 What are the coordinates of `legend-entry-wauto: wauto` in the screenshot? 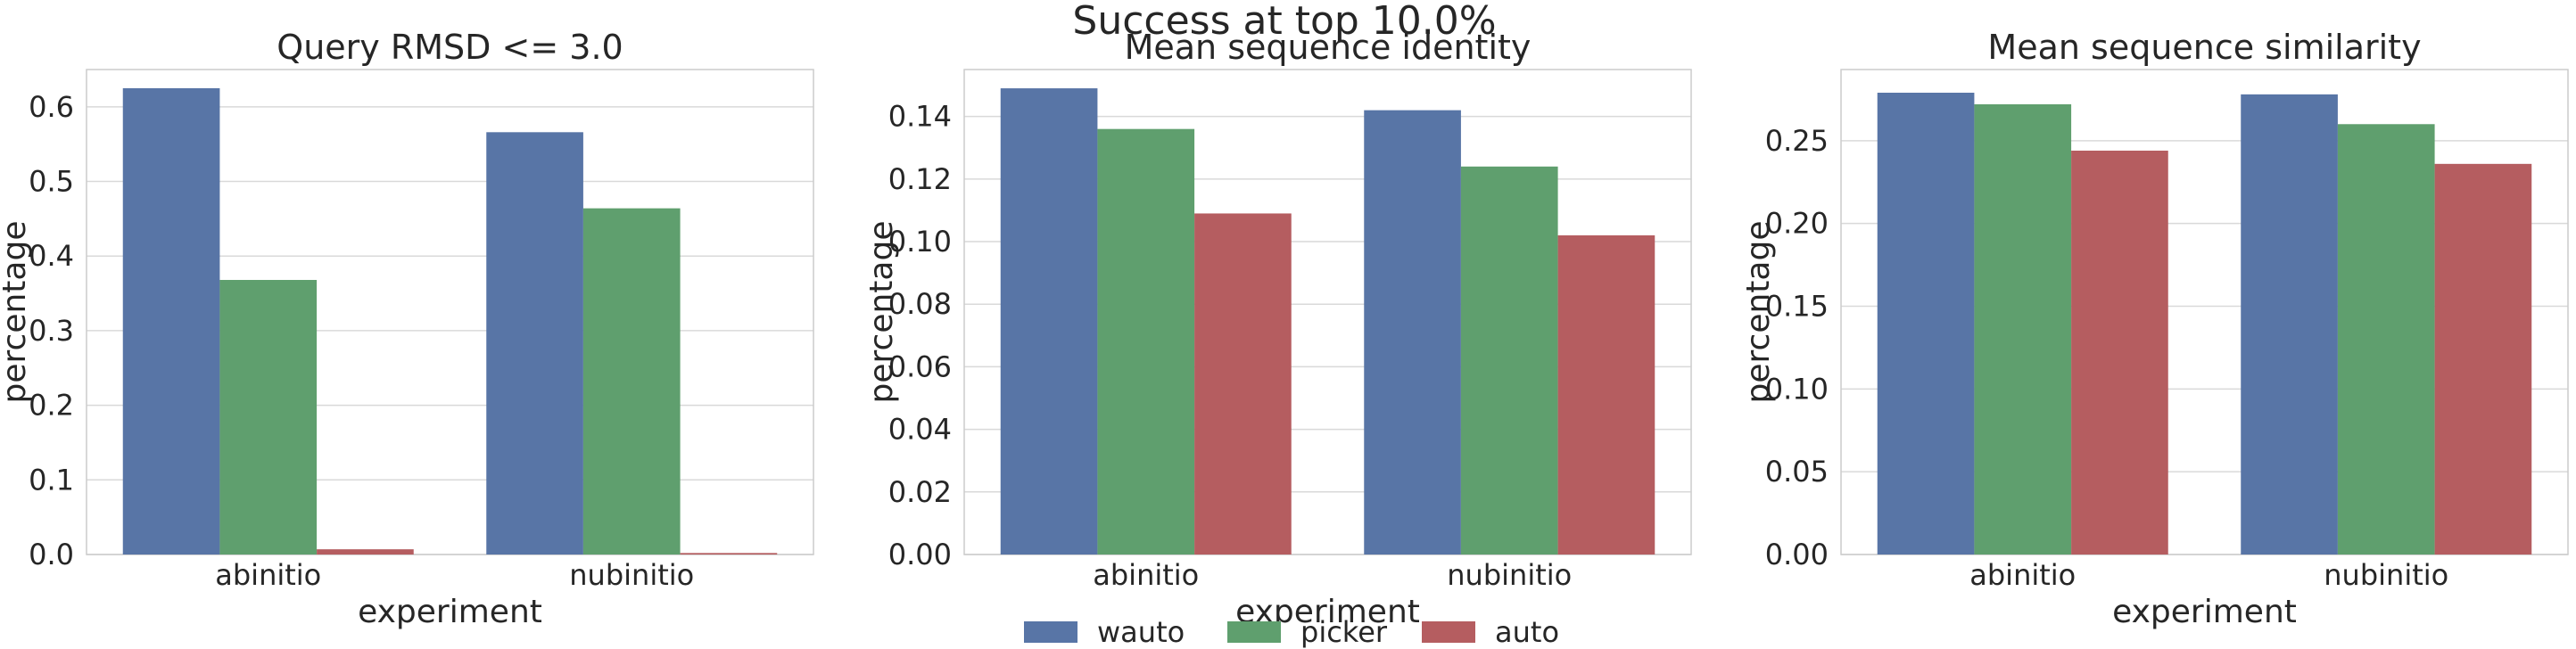 It's located at (1104, 632).